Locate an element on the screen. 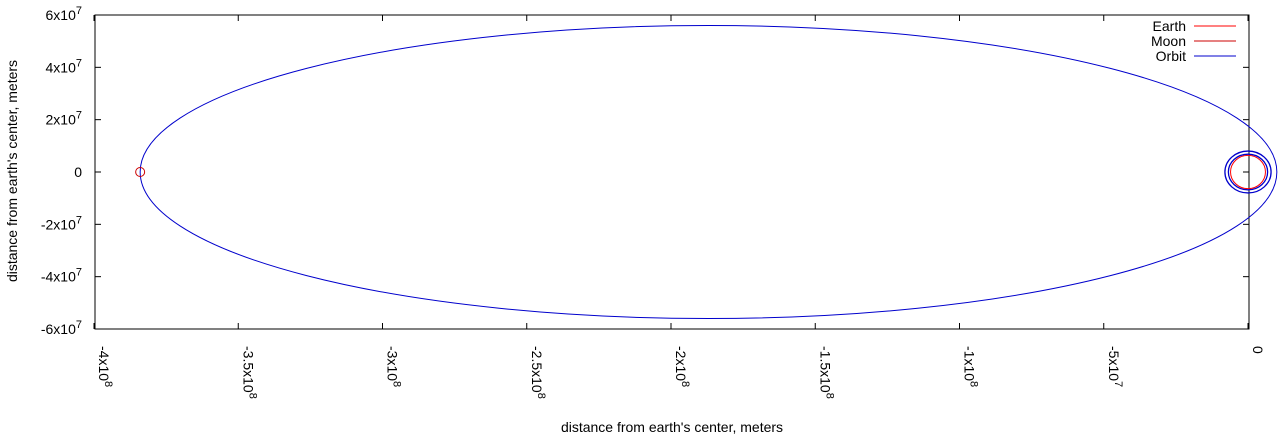 The image size is (1280, 440). y-tick-label-2x107: -2x10⁷ is located at coordinates (61, 223).